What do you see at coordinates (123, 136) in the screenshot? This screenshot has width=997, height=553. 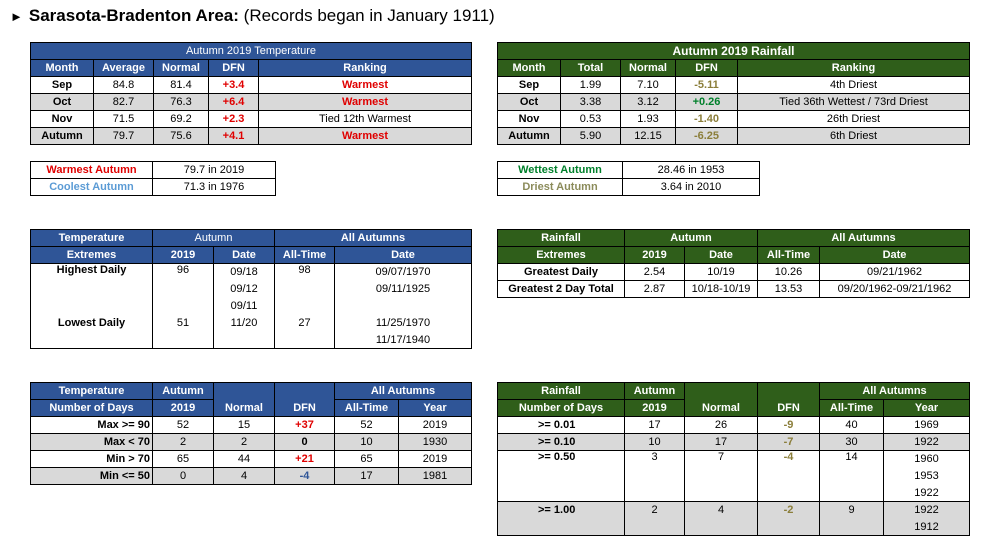 I see `average-cell: 79.7` at bounding box center [123, 136].